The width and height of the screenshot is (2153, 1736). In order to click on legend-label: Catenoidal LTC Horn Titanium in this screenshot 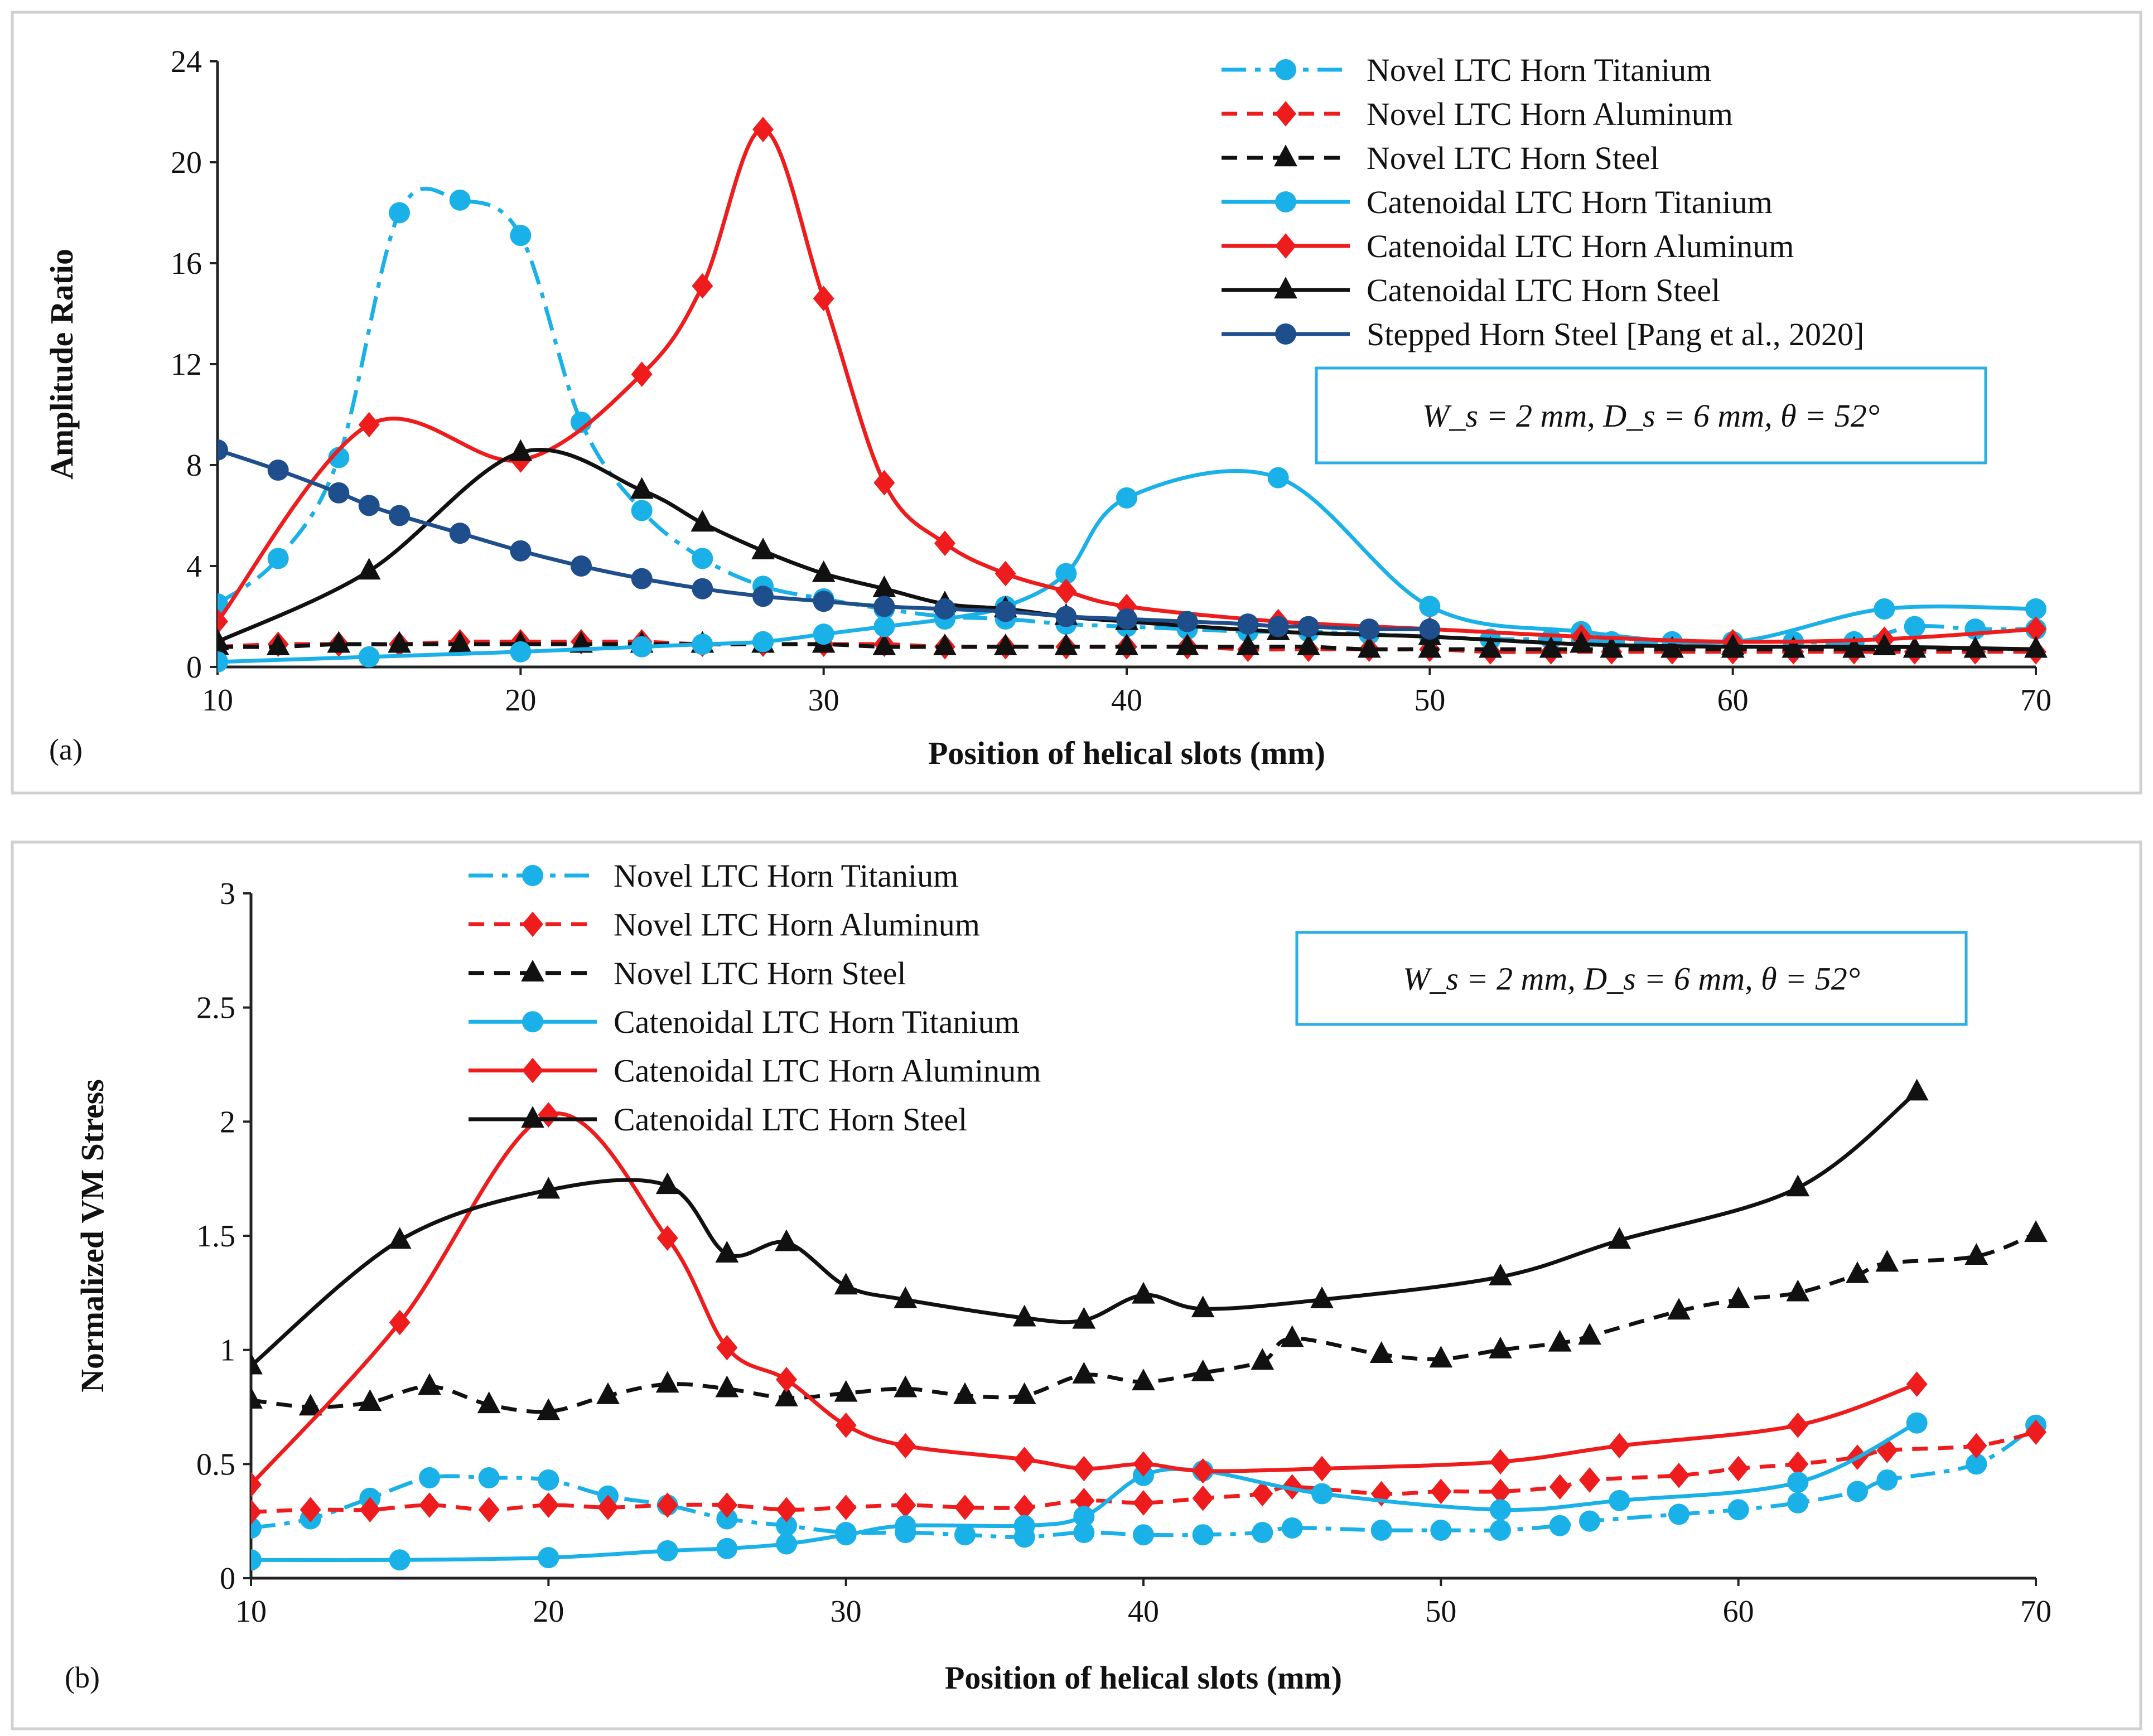, I will do `click(817, 1022)`.